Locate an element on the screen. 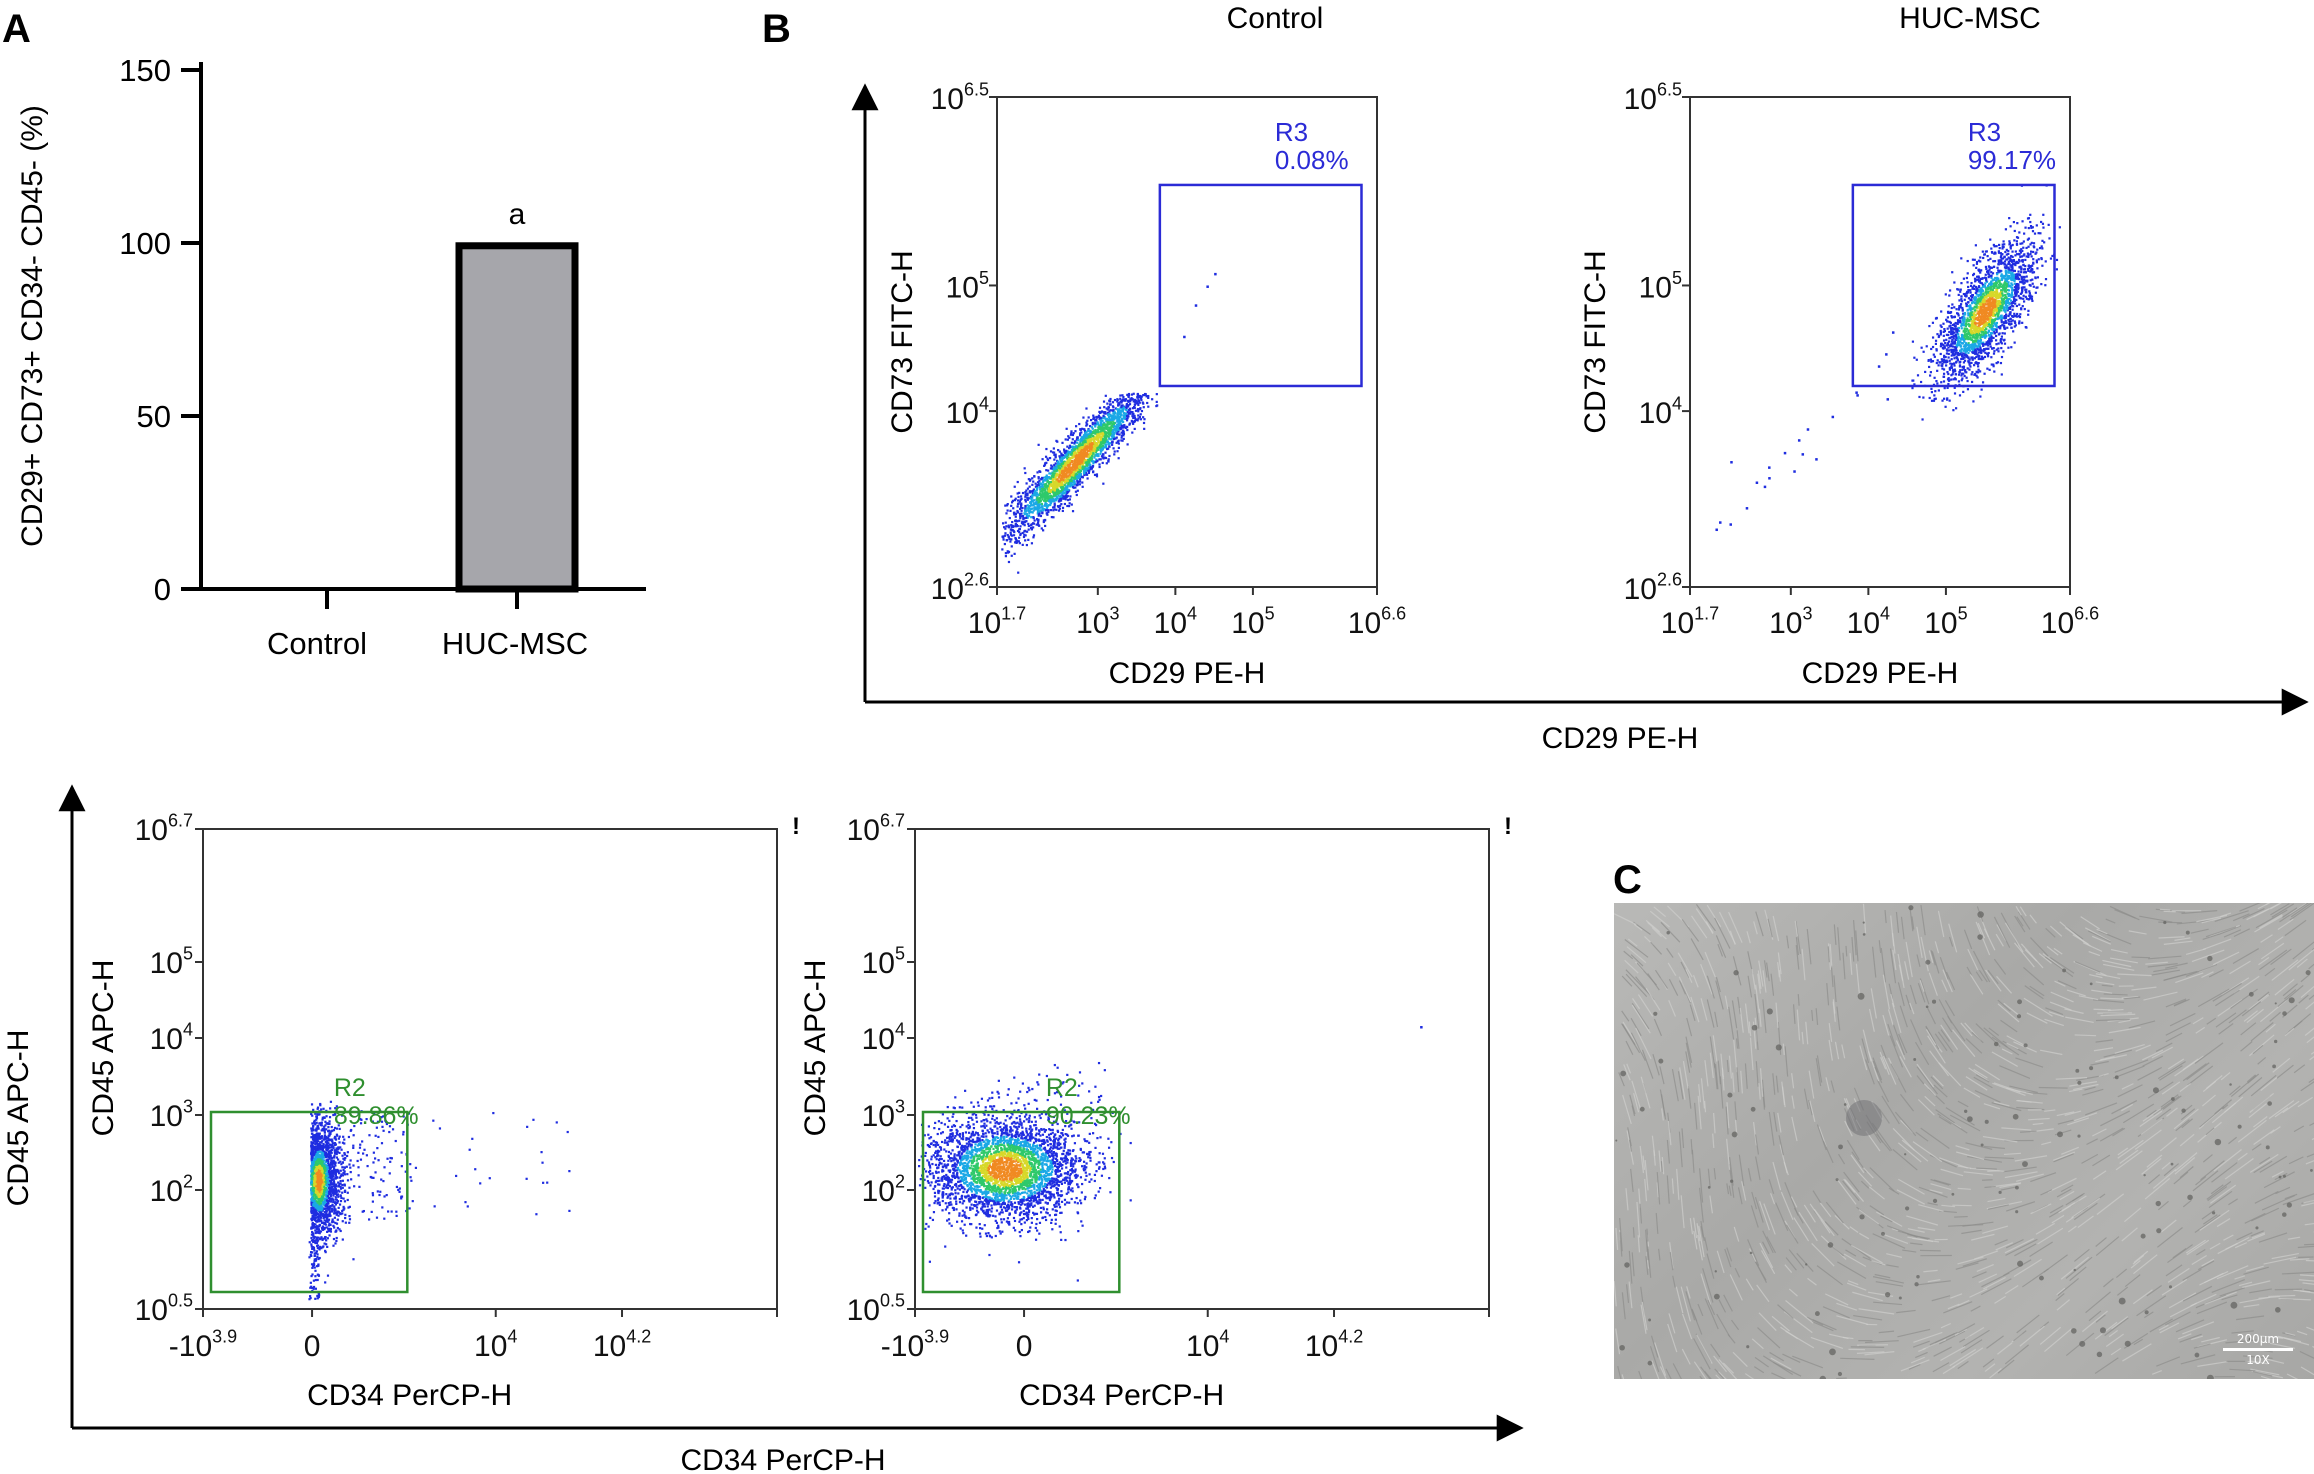 This screenshot has height=1474, width=2314. bottom-shared-x-label: CD34 PerCP-H is located at coordinates (782, 1459).